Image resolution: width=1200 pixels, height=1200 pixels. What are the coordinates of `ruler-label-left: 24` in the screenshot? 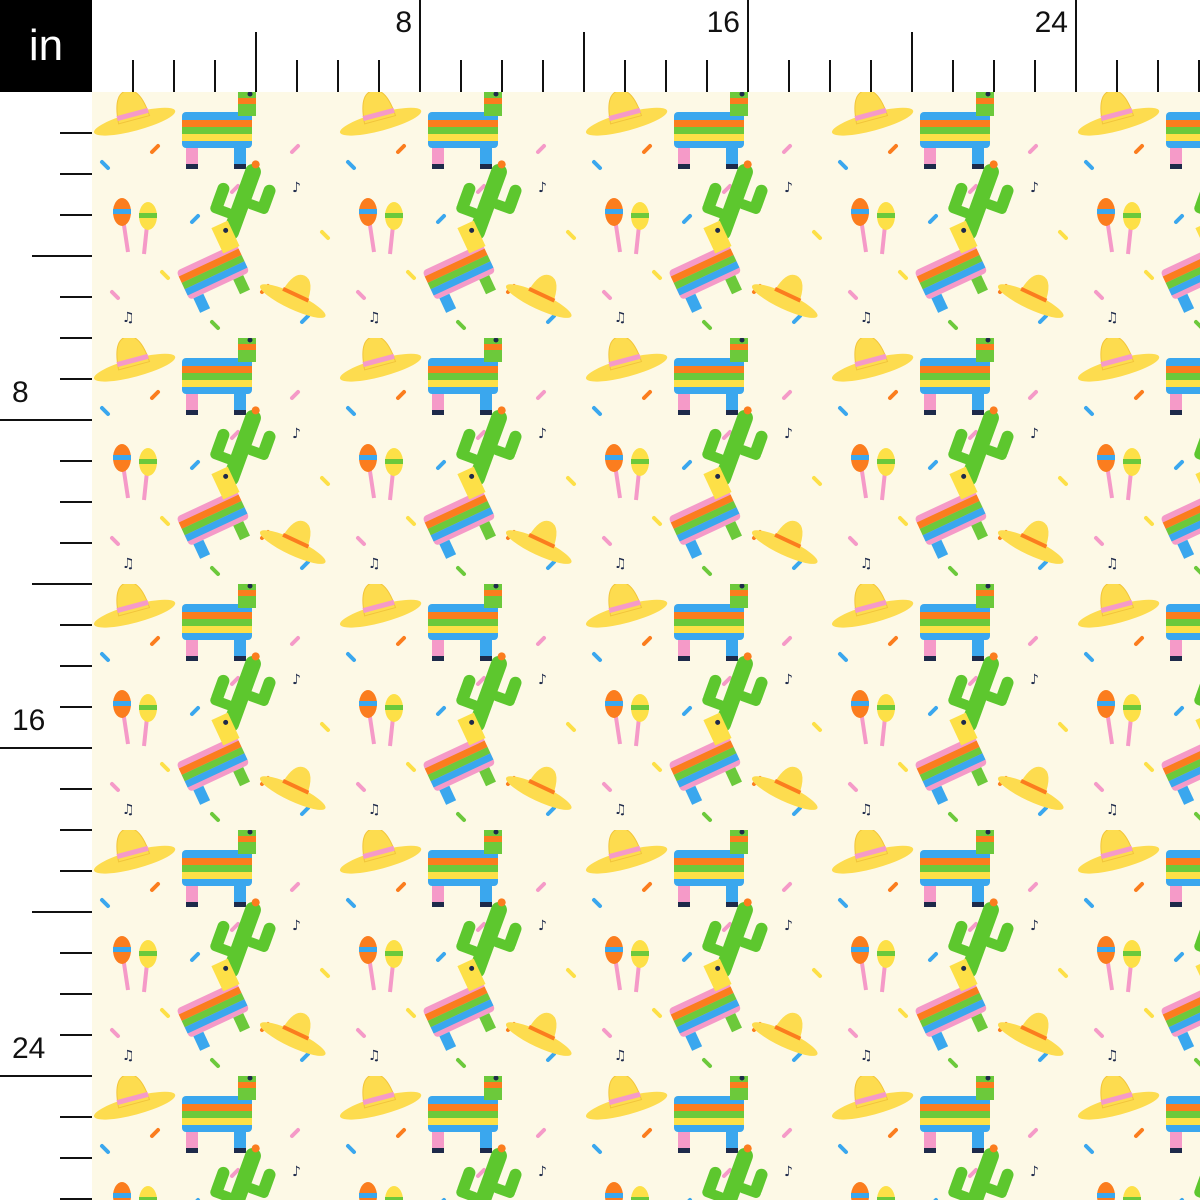 It's located at (29, 1048).